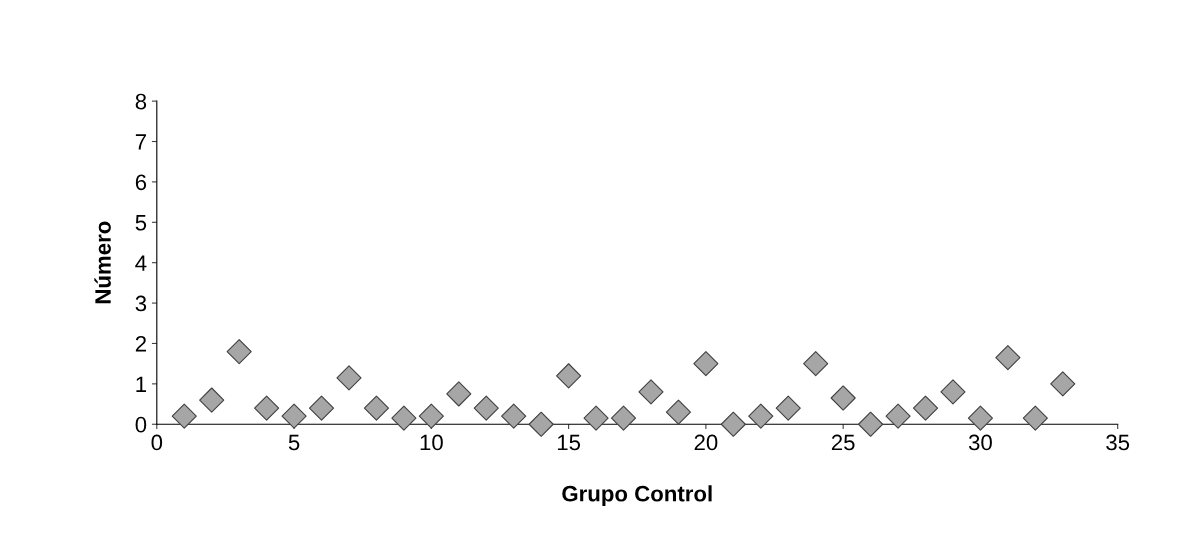 The height and width of the screenshot is (535, 1179). I want to click on x-tick-label: 25, so click(843, 442).